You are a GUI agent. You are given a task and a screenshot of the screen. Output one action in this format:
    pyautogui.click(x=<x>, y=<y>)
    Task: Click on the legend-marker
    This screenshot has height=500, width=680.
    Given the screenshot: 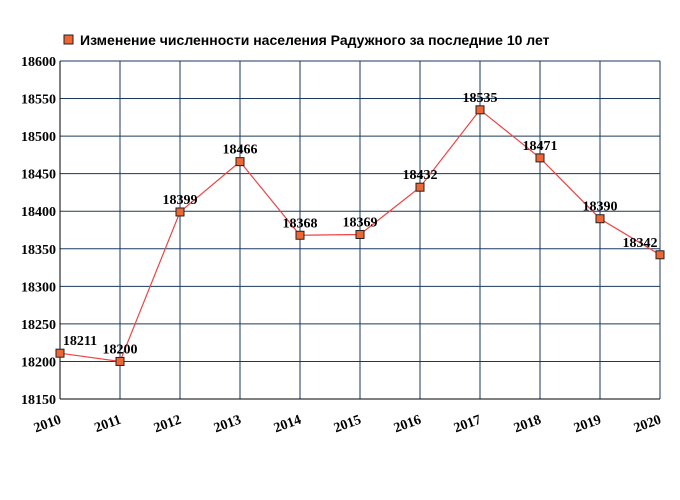 What is the action you would take?
    pyautogui.click(x=68, y=39)
    